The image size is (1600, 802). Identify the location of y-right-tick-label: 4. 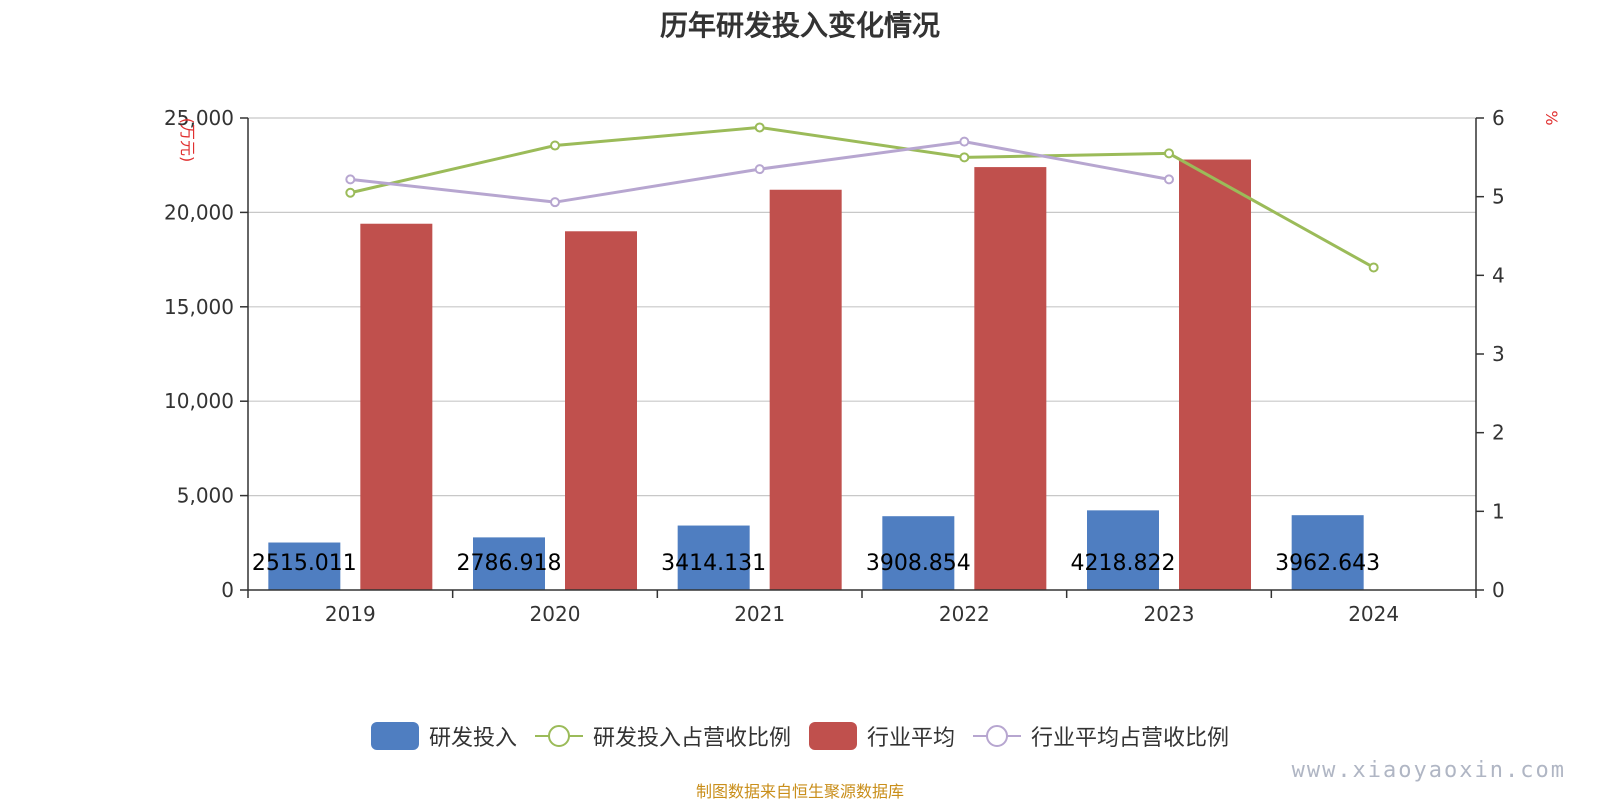
(1498, 275).